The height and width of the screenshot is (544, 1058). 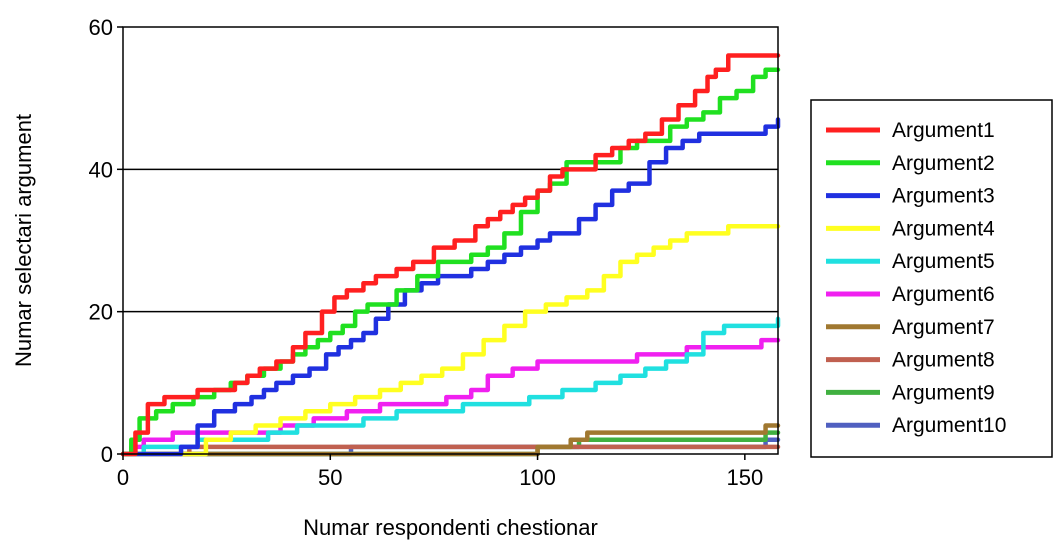 I want to click on legend-label: Argument3, so click(x=943, y=196).